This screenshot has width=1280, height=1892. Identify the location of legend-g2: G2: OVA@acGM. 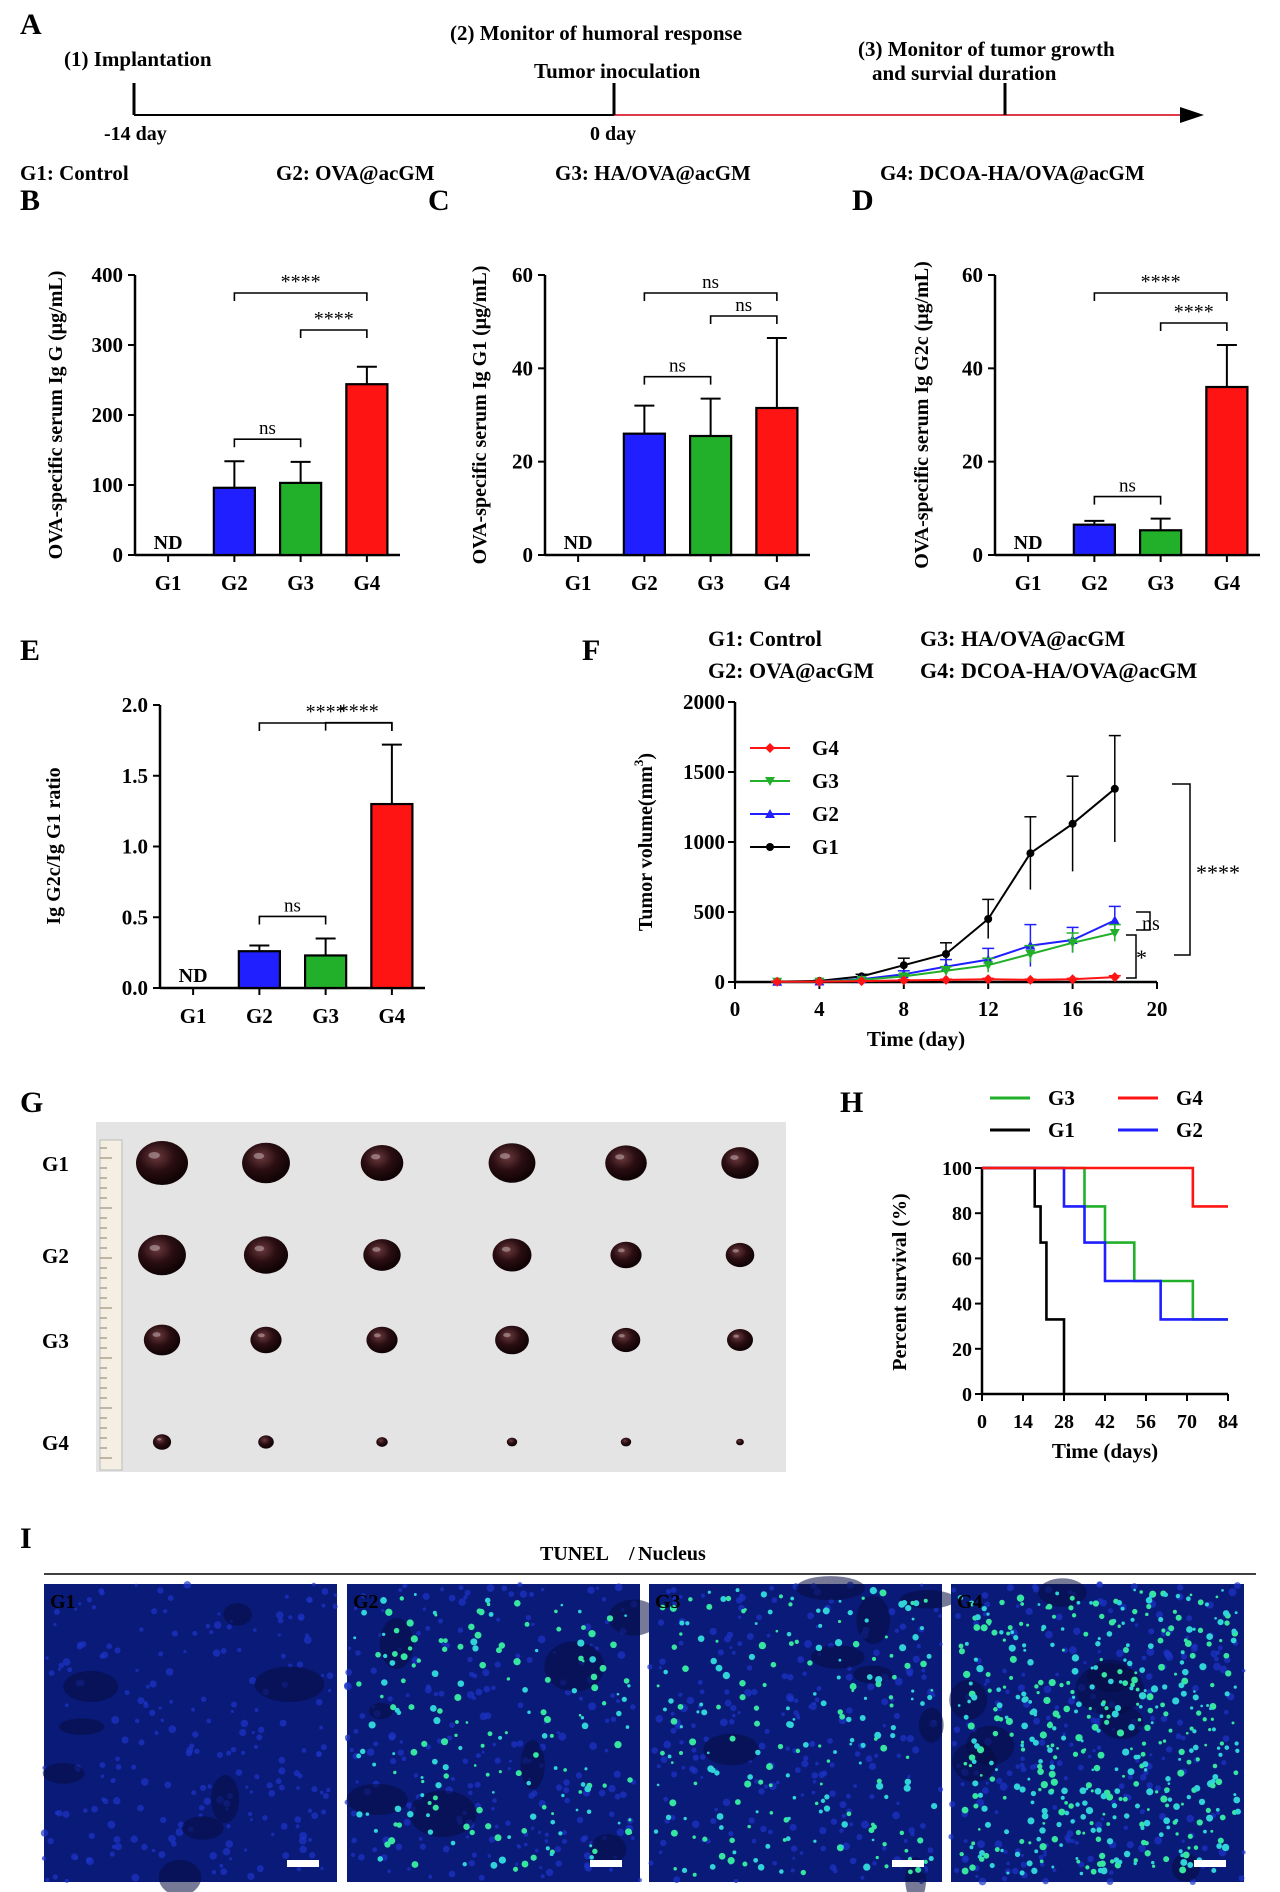
(355, 173).